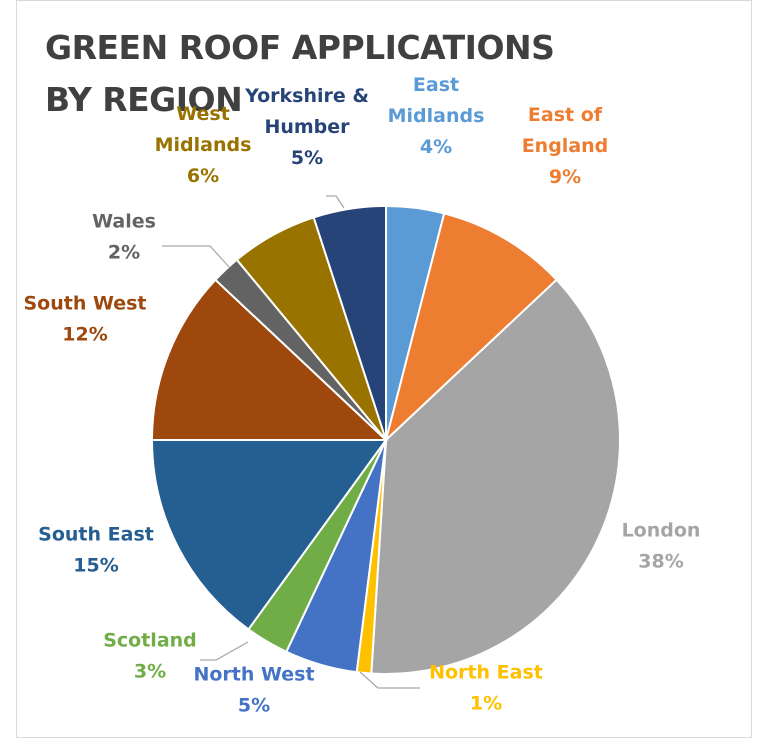  I want to click on data-label-category: West, so click(203, 114).